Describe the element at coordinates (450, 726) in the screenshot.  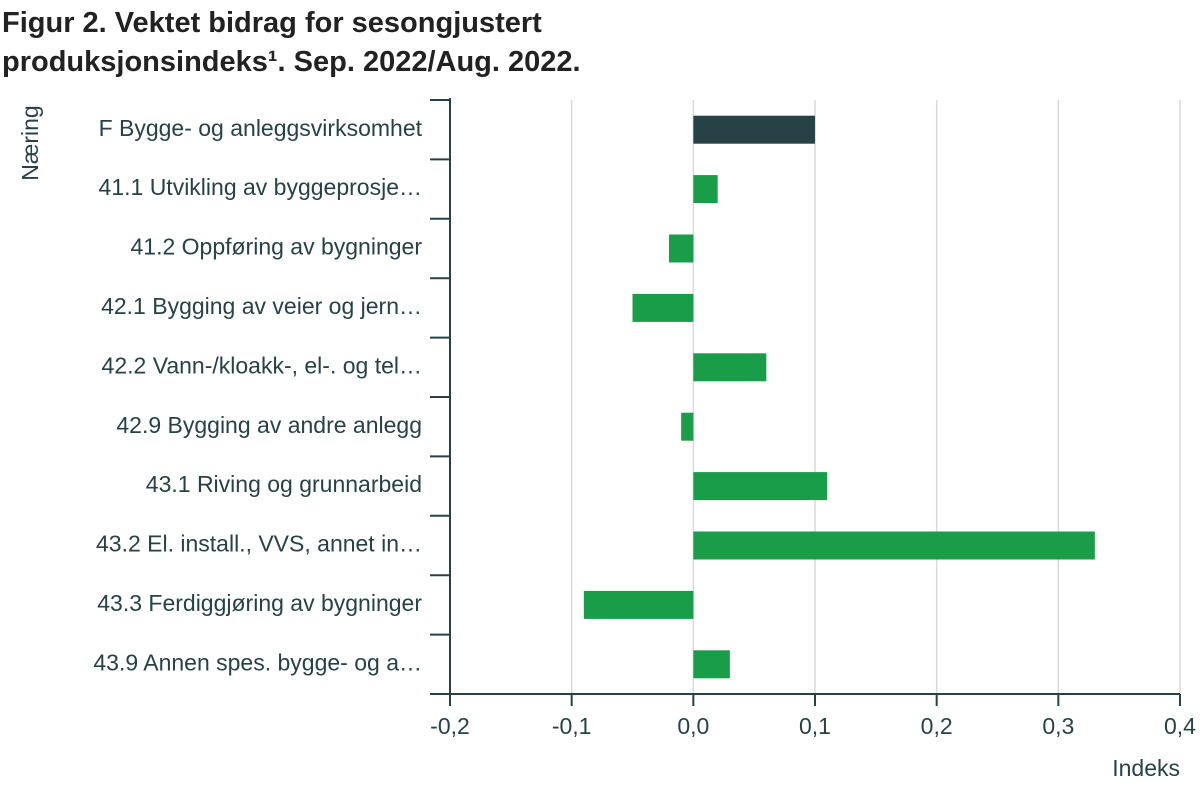
I see `x-tick-label: -0,2` at that location.